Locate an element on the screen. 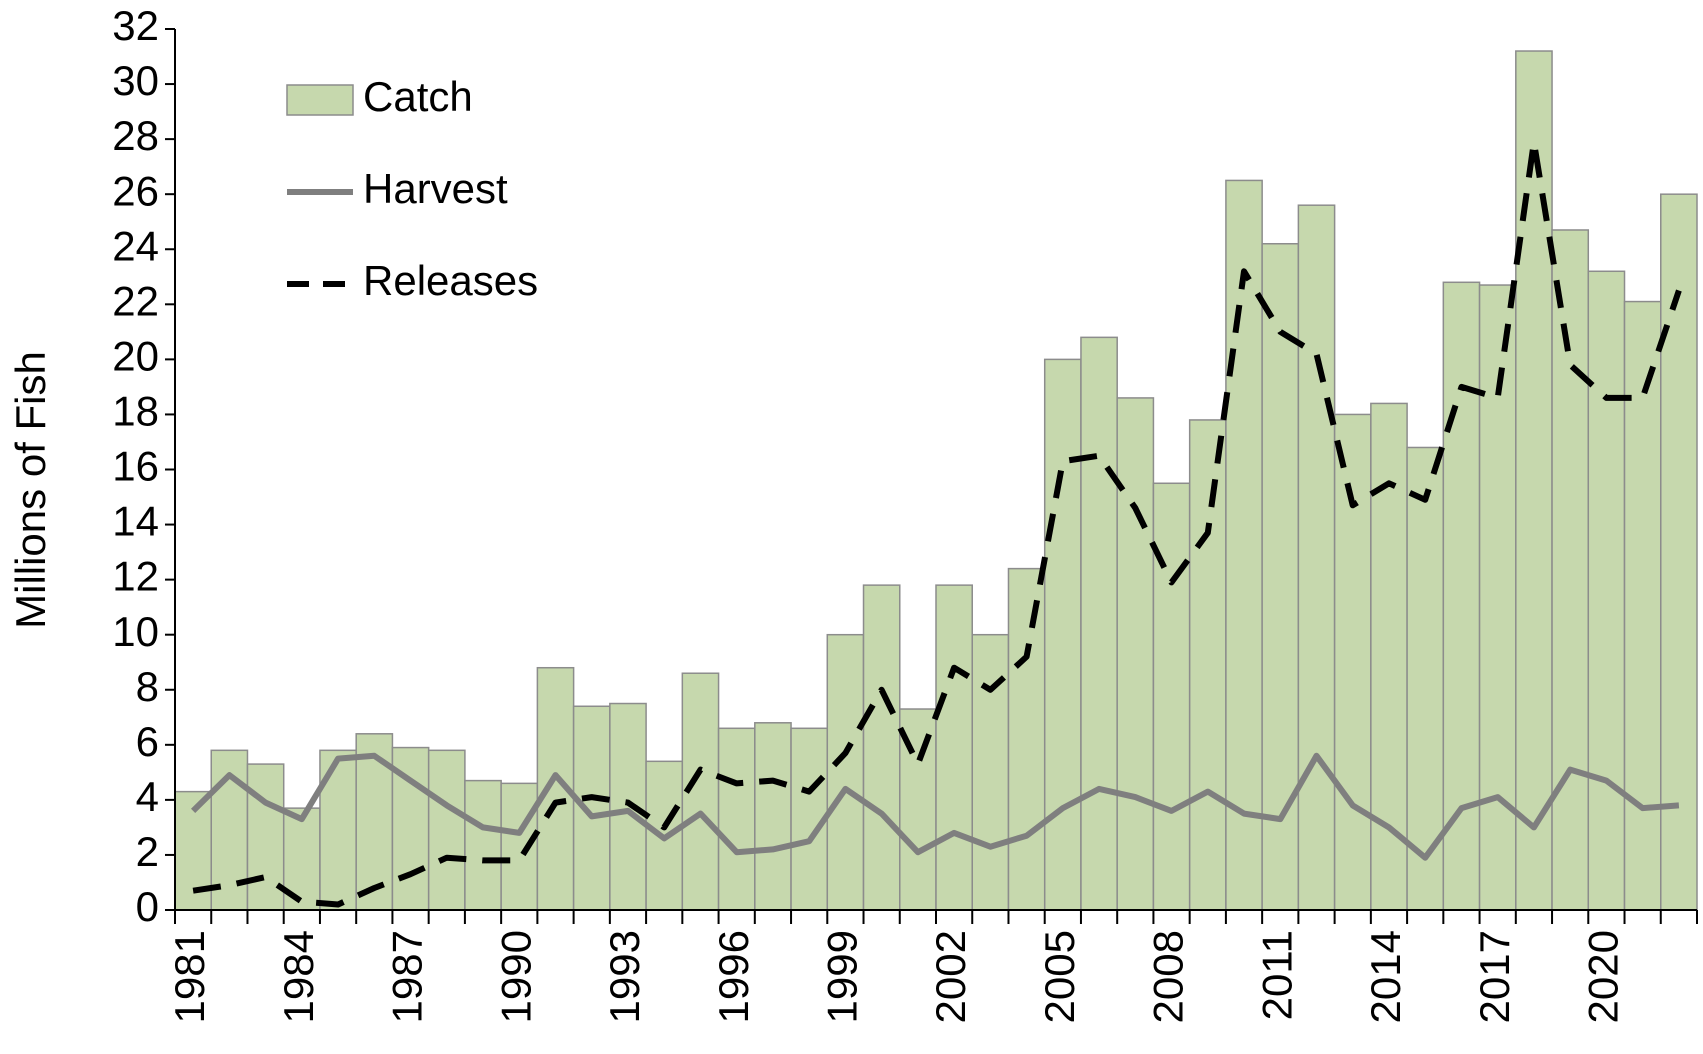  y-tick-label: 22 is located at coordinates (135, 300).